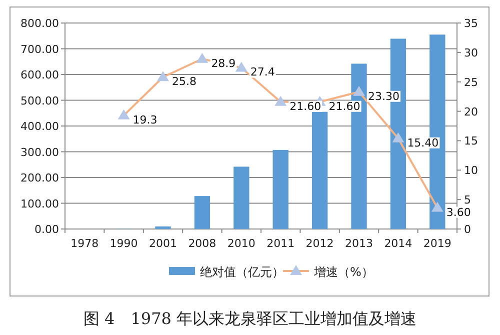 The width and height of the screenshot is (500, 335). I want to click on x-tick-label: 2019, so click(437, 243).